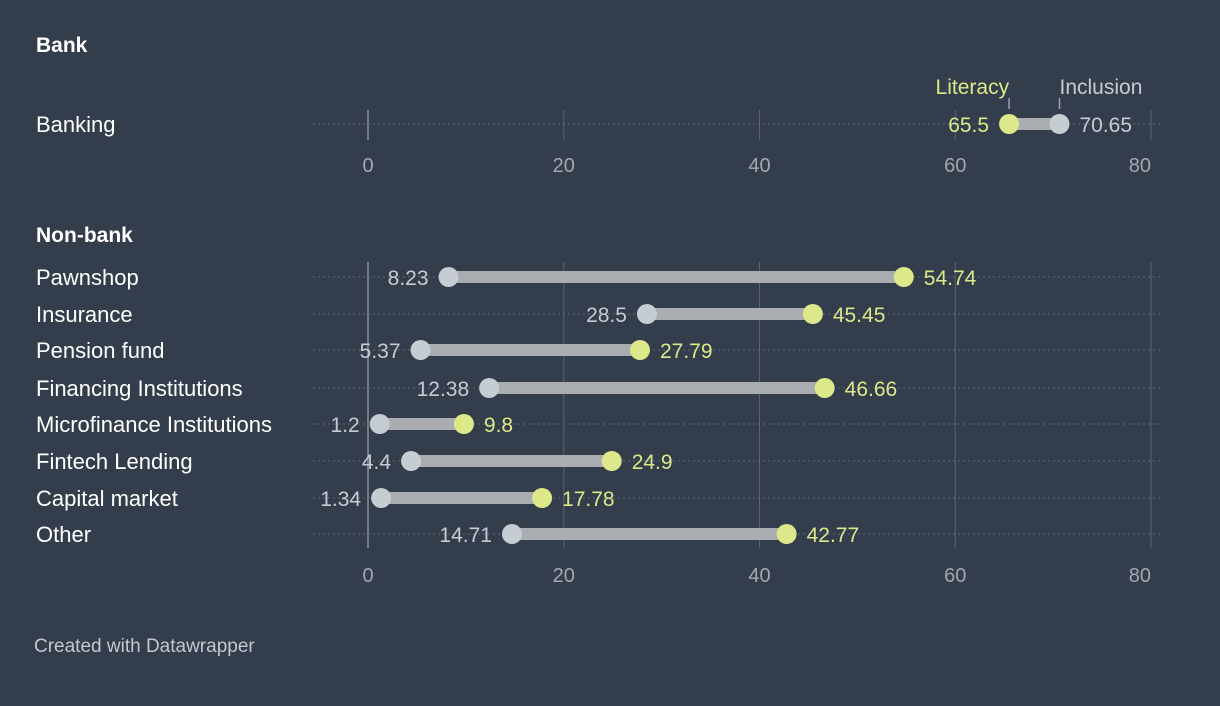  Describe the element at coordinates (465, 535) in the screenshot. I see `value-label: 14.71` at that location.